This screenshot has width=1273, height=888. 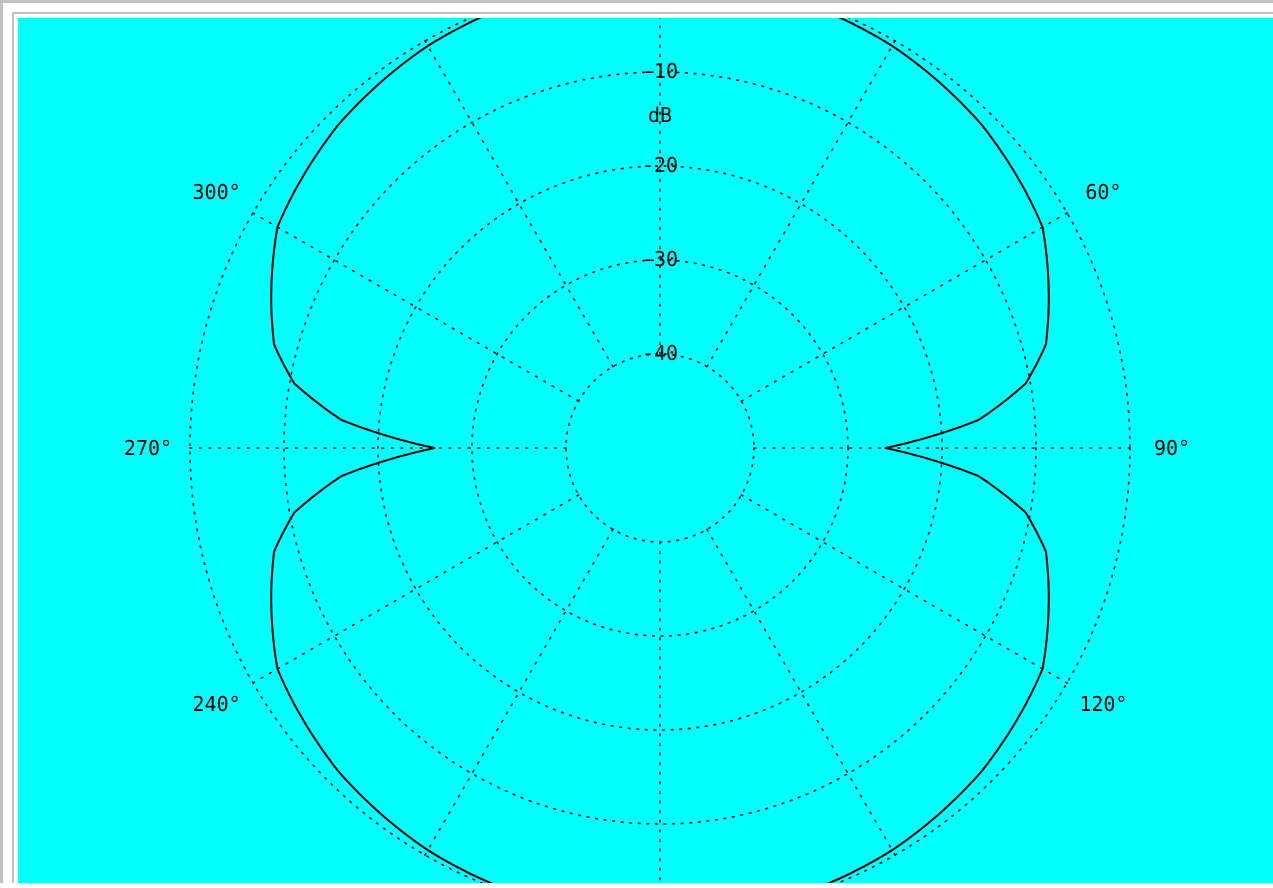 I want to click on frame-inner-left-border, so click(x=13, y=447).